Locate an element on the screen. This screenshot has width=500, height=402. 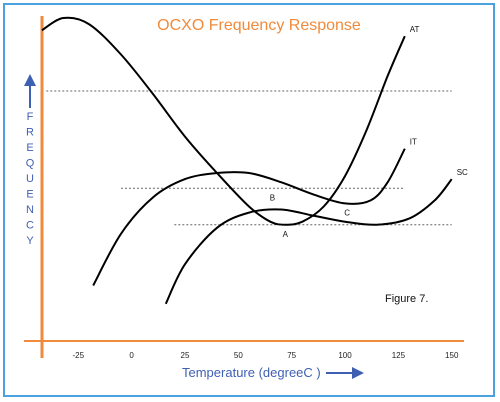
point-label-c: C is located at coordinates (347, 213).